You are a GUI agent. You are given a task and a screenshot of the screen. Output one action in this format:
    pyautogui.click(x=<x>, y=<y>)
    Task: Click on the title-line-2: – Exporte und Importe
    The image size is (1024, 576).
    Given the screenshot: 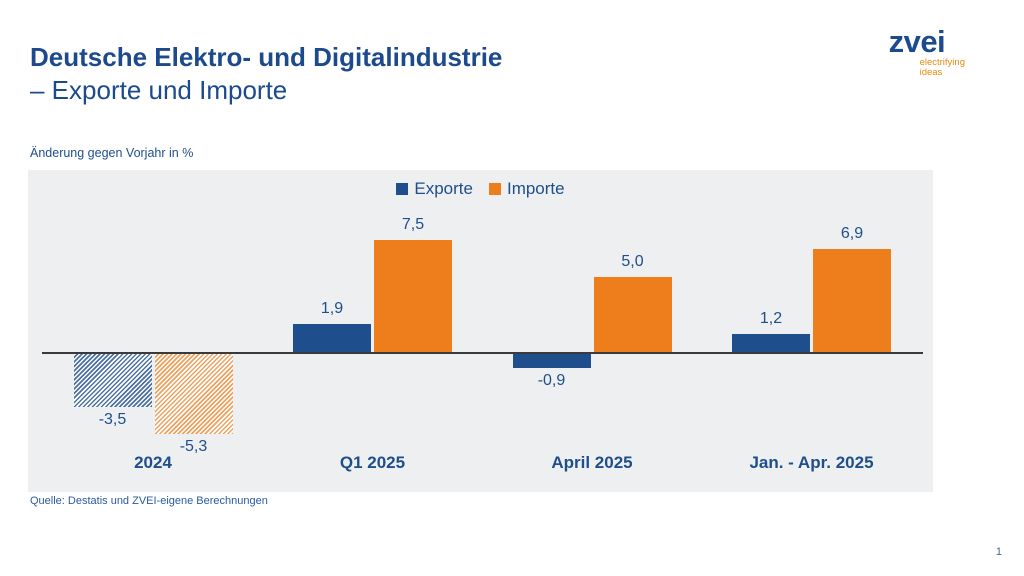 What is the action you would take?
    pyautogui.click(x=159, y=90)
    